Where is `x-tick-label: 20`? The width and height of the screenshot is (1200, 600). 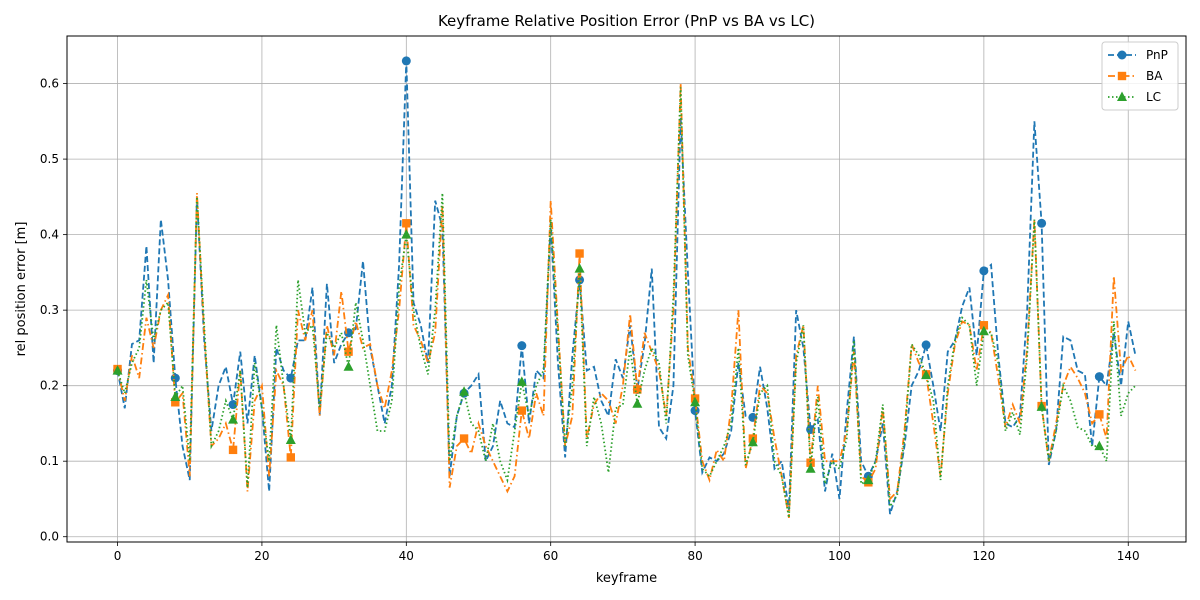
x-tick-label: 20 is located at coordinates (261, 556).